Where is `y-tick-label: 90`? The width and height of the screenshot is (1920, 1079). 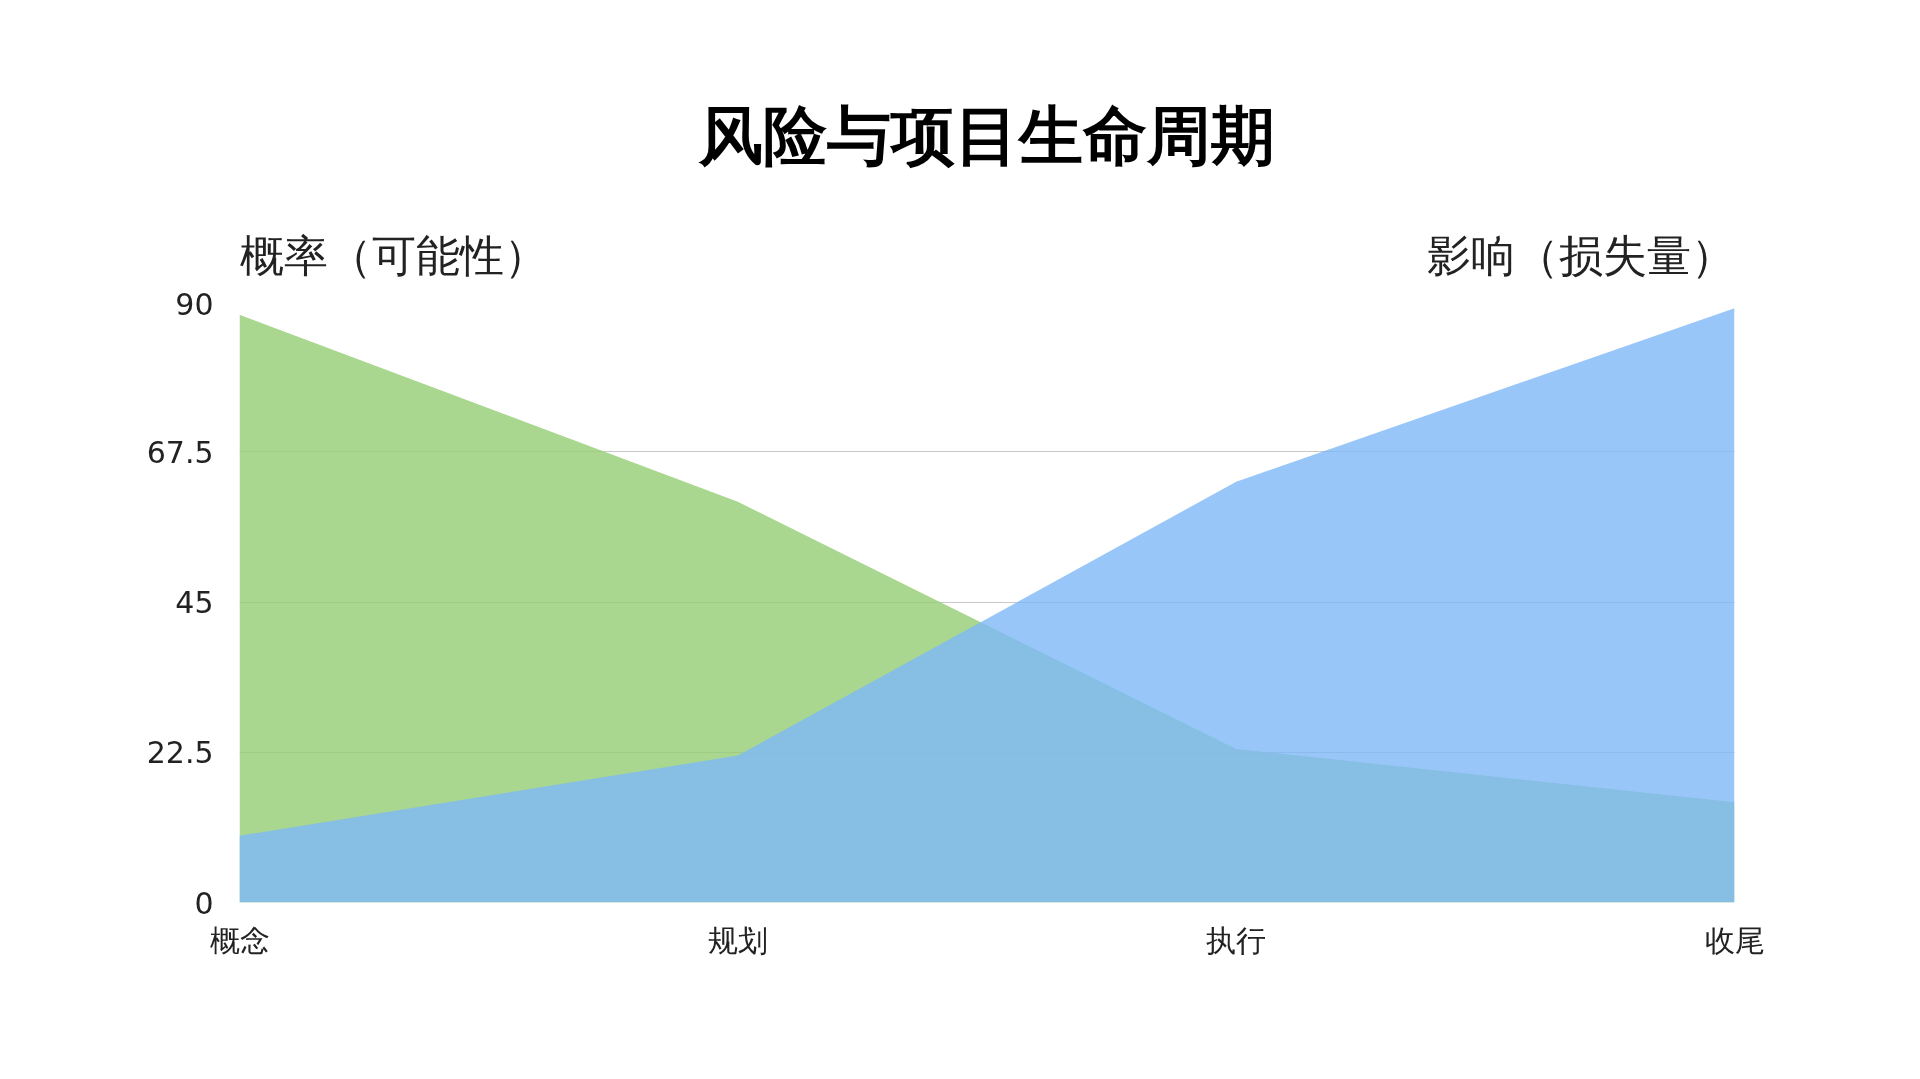 y-tick-label: 90 is located at coordinates (194, 304).